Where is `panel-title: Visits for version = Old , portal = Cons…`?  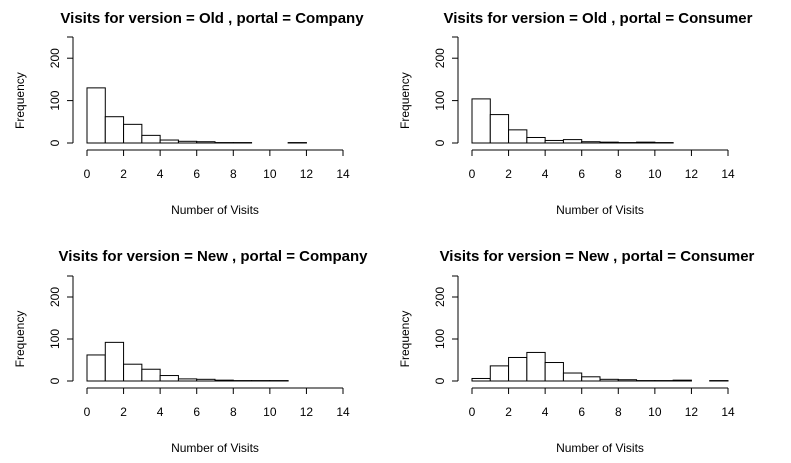 panel-title: Visits for version = Old , portal = Cons… is located at coordinates (598, 18).